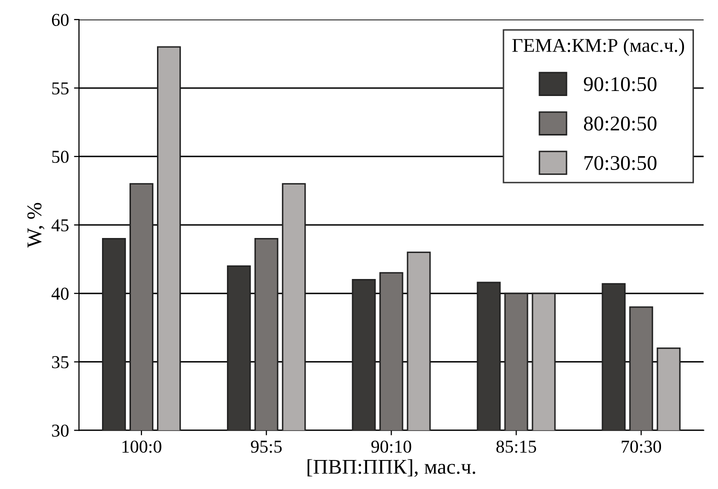 This screenshot has height=489, width=718. Describe the element at coordinates (620, 123) in the screenshot. I see `legend-label: 80:20:50` at that location.